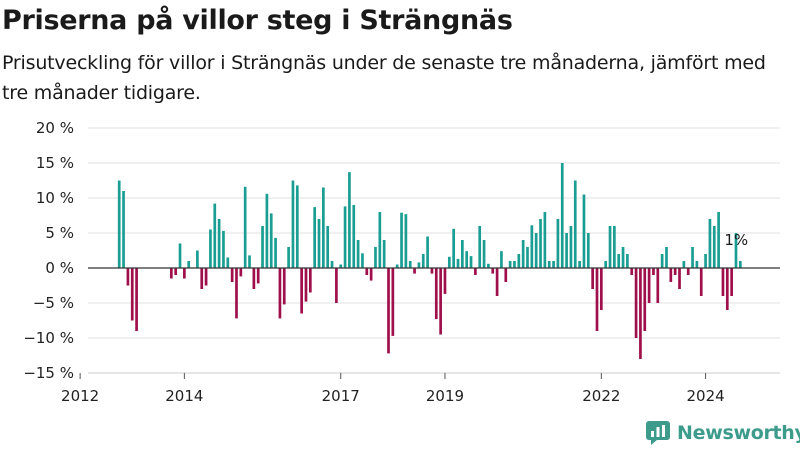 The height and width of the screenshot is (450, 800). I want to click on brand-name: Newsworthy, so click(738, 433).